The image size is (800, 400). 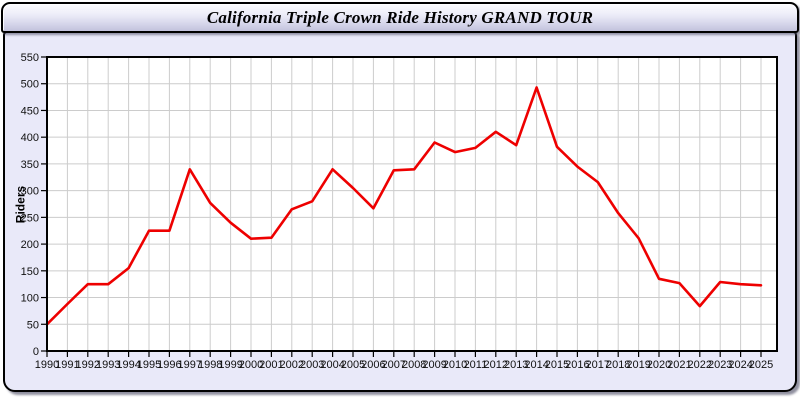 I want to click on y-tick-label: 450, so click(x=30, y=111).